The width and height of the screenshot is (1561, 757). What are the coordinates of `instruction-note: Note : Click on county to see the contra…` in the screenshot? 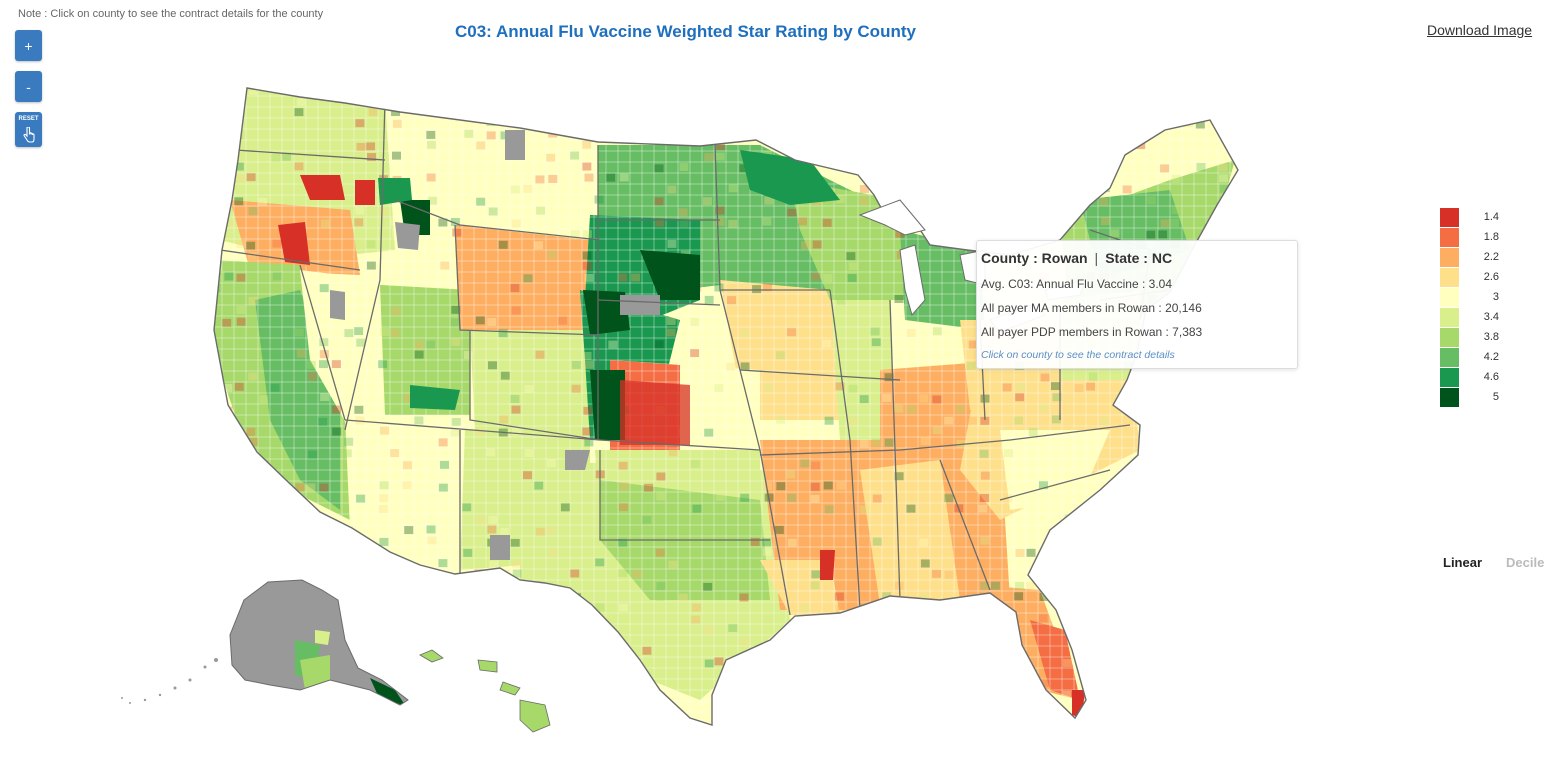 It's located at (171, 14).